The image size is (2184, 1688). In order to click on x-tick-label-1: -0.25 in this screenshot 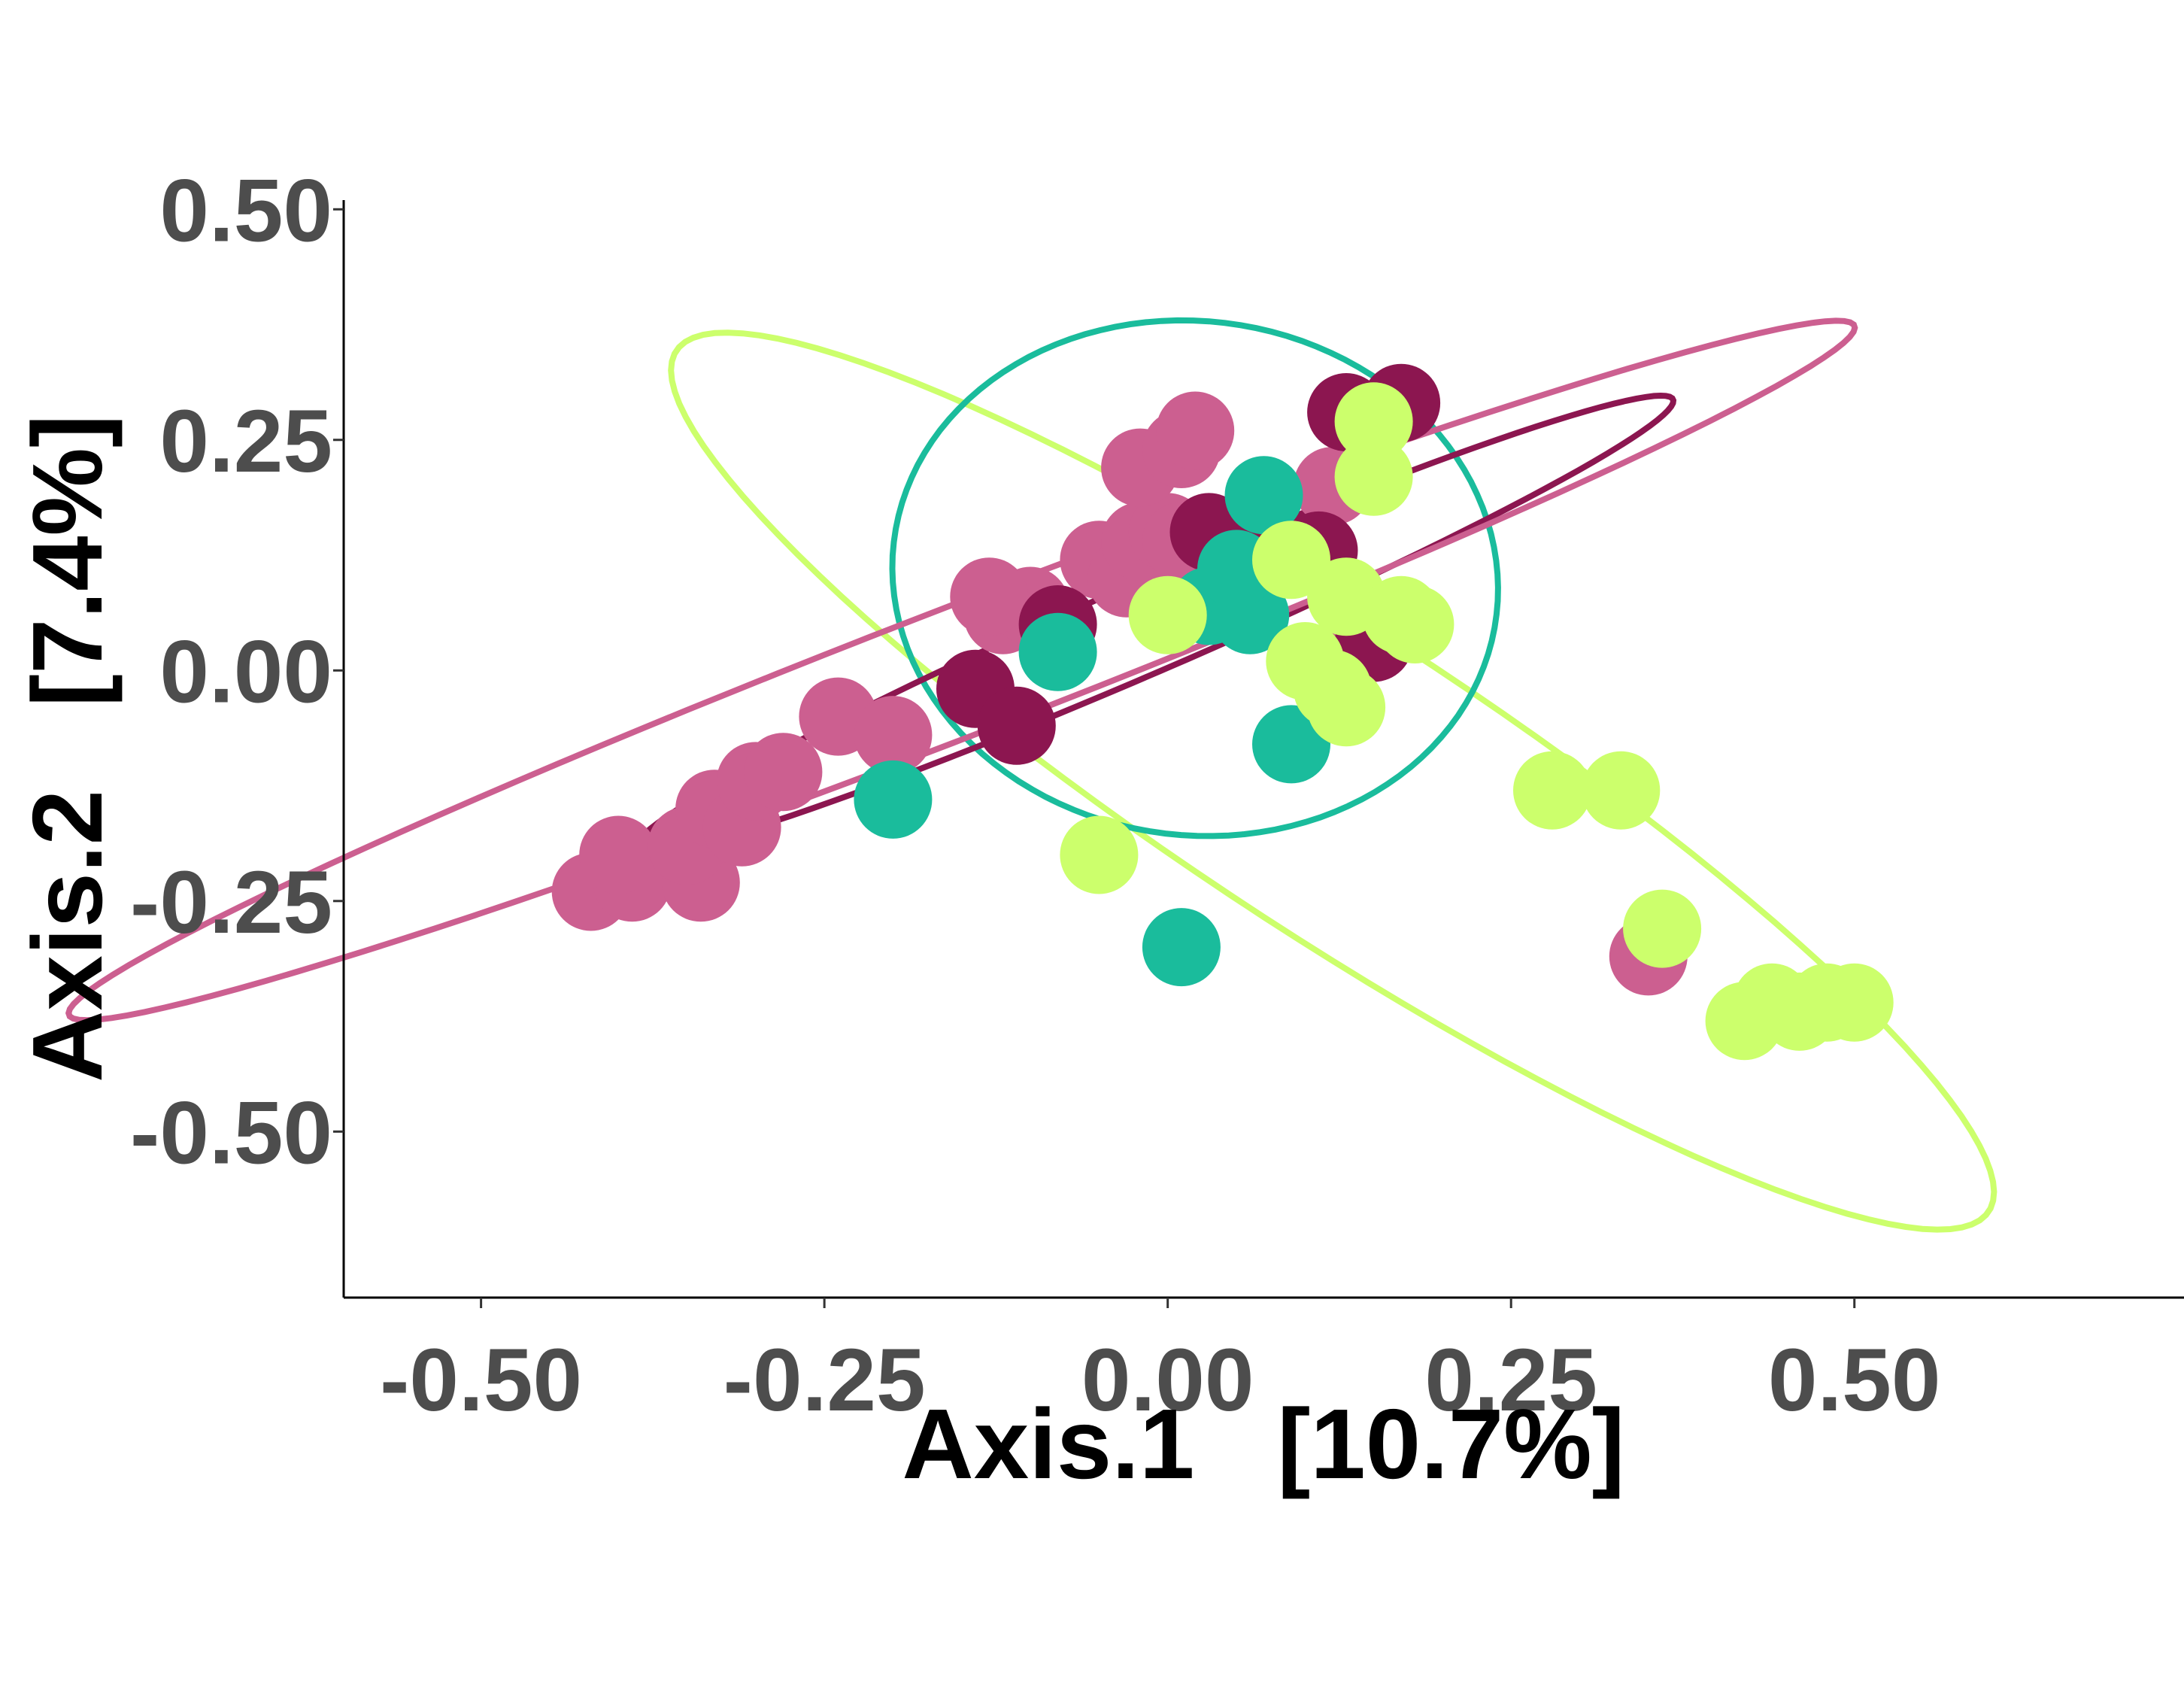, I will do `click(824, 1380)`.